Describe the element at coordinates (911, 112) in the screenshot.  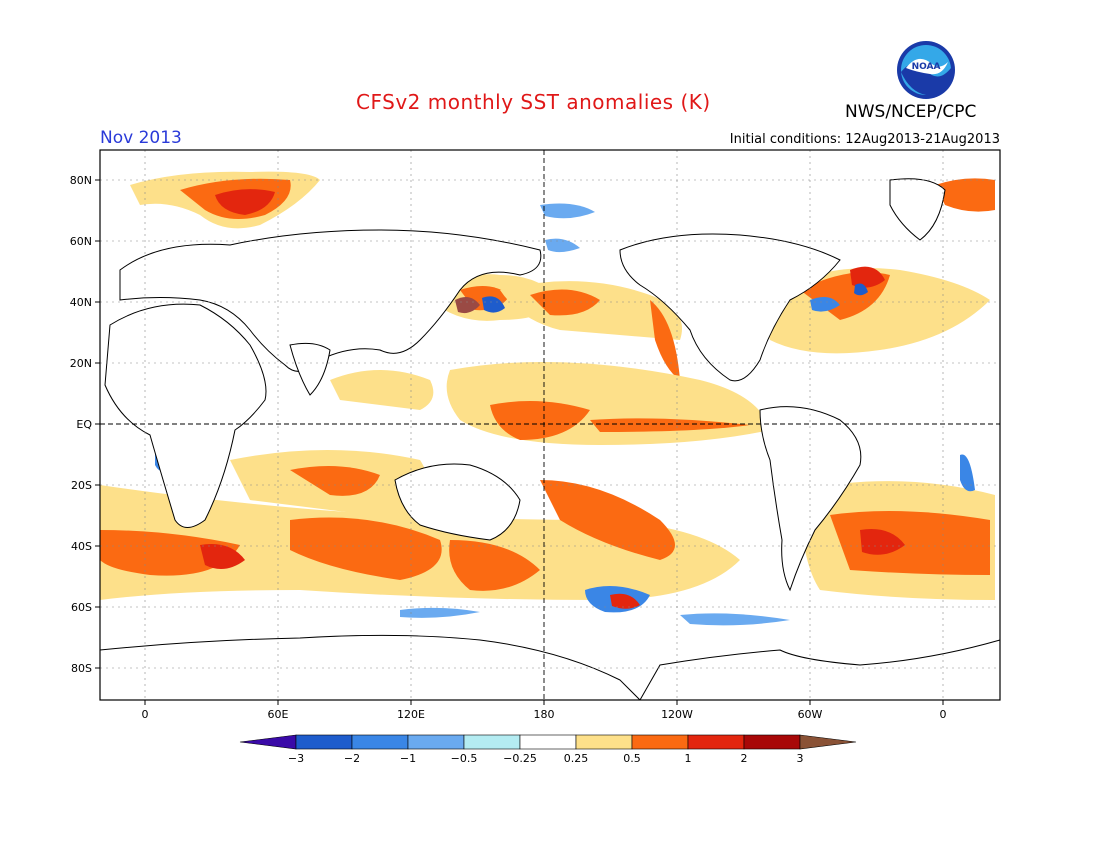
I see `agency-label: NWS/NCEP/CPC` at that location.